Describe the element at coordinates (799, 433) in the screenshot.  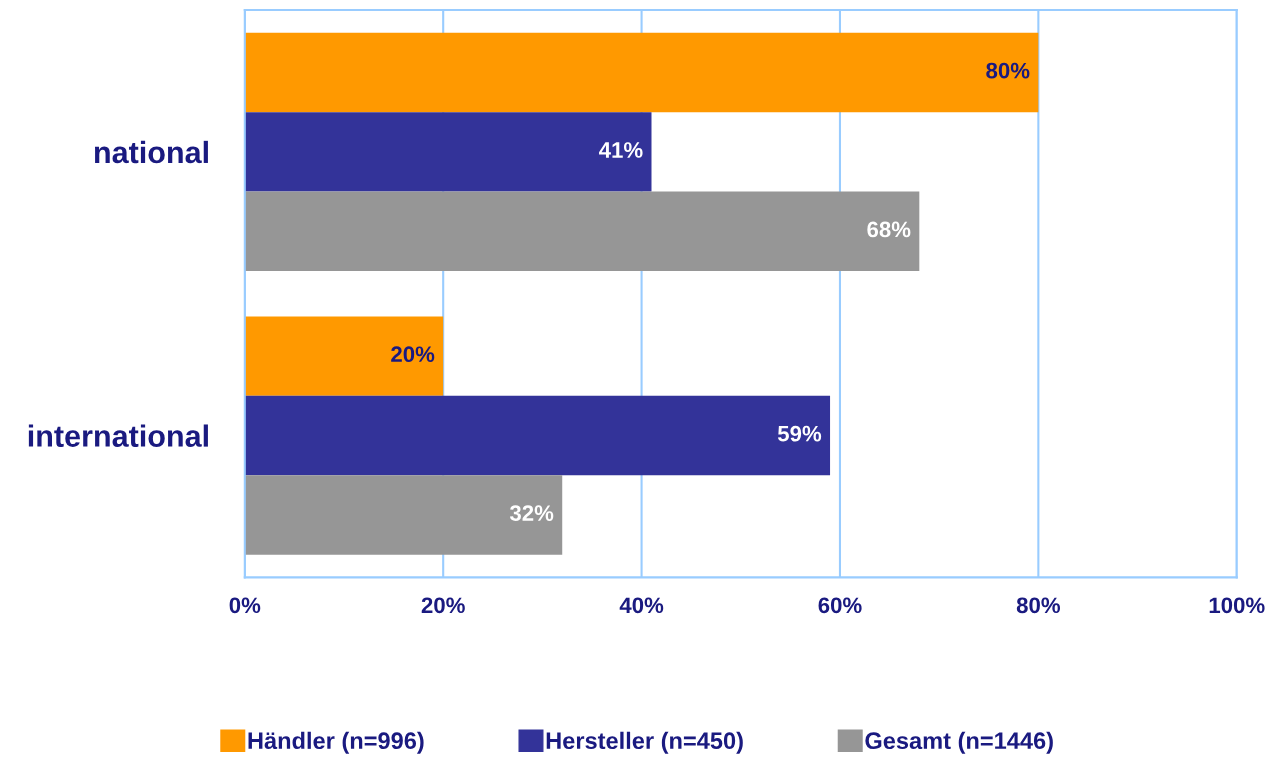
I see `data-label: 59%` at that location.